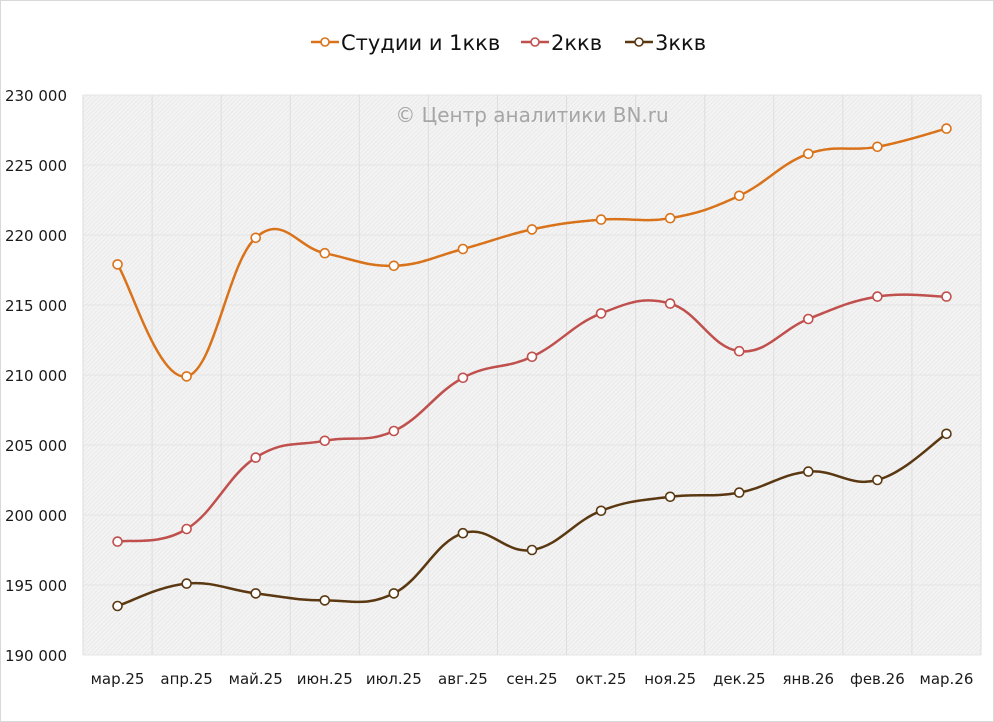  What do you see at coordinates (601, 679) in the screenshot?
I see `x-tick-label: окт.25` at bounding box center [601, 679].